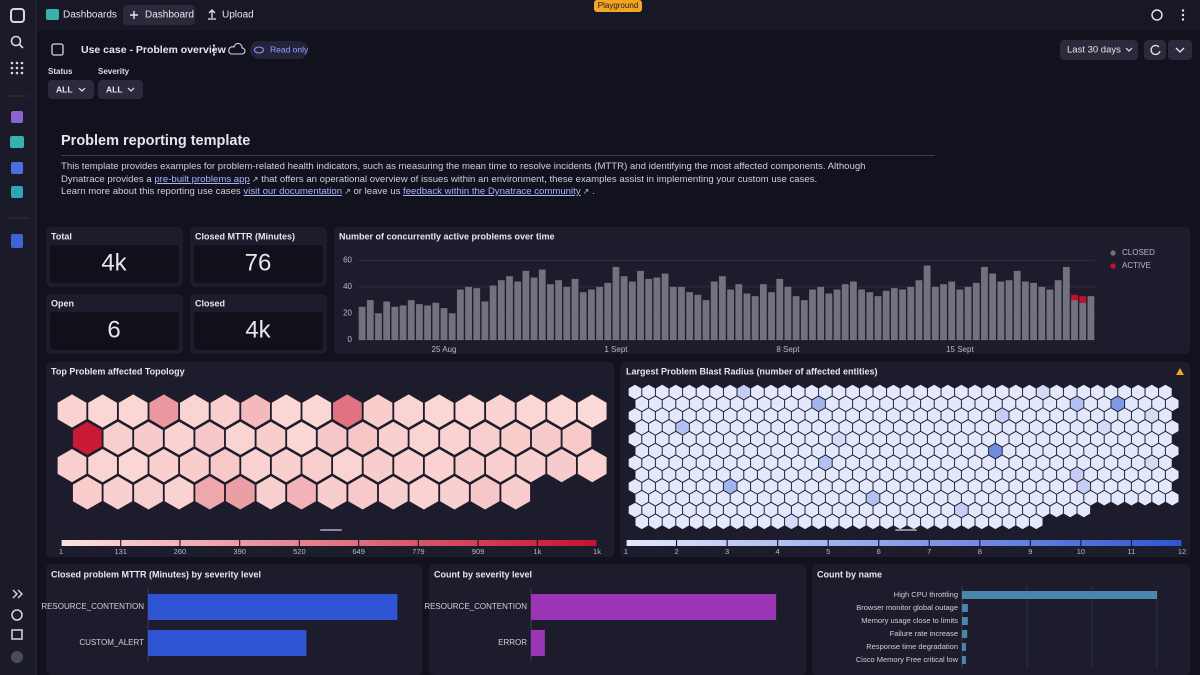  What do you see at coordinates (17, 68) in the screenshot?
I see `apps-icon` at bounding box center [17, 68].